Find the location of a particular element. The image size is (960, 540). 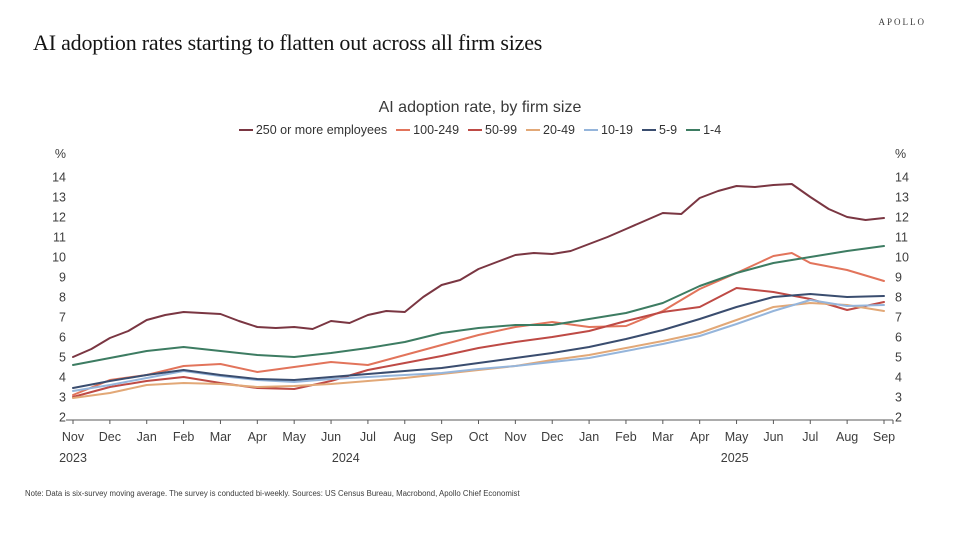

y-axis-unit-right: % is located at coordinates (900, 154).